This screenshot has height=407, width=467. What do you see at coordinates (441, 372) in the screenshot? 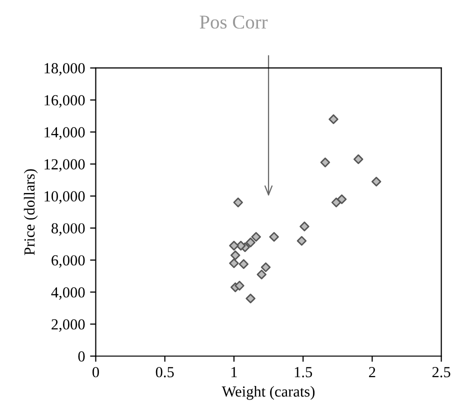
I see `x-tick-label: 2.5` at bounding box center [441, 372].